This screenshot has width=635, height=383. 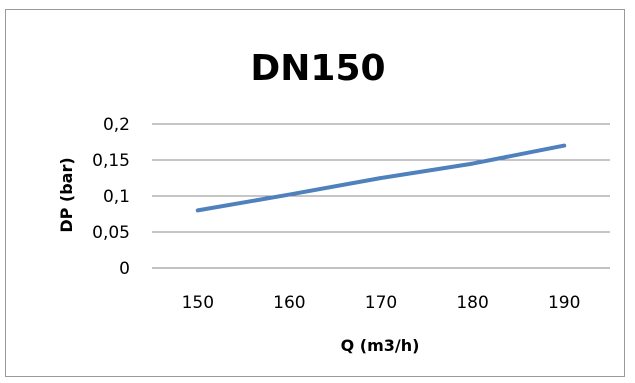 I want to click on x-tick-label: 170, so click(x=381, y=303).